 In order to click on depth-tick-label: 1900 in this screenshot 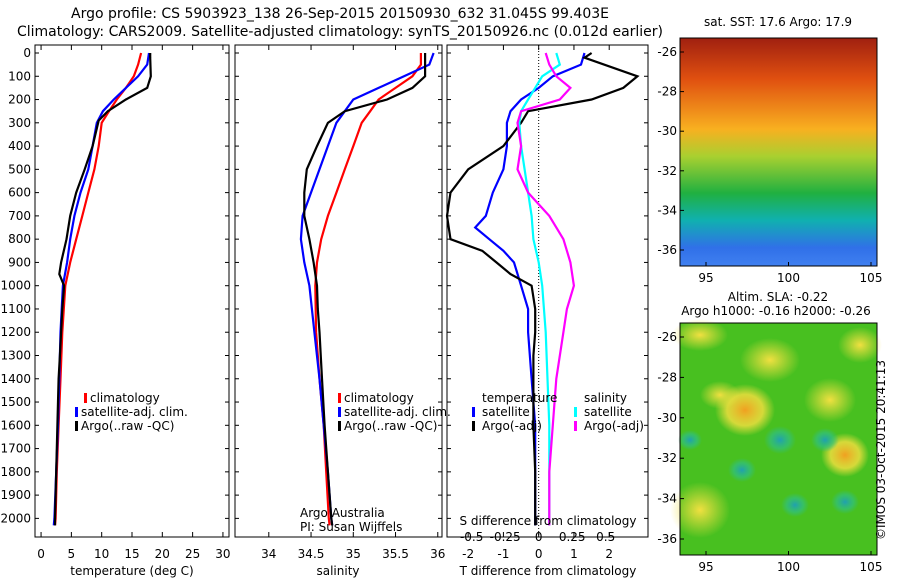, I will do `click(15, 495)`.